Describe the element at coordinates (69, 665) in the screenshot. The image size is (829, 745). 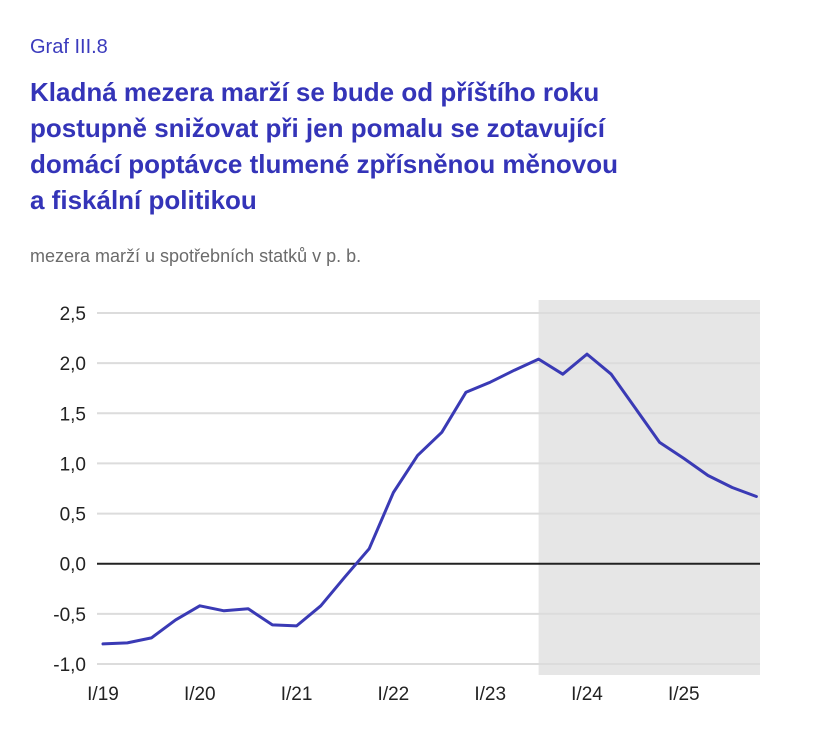
I see `y-tick-label: -1,0` at that location.